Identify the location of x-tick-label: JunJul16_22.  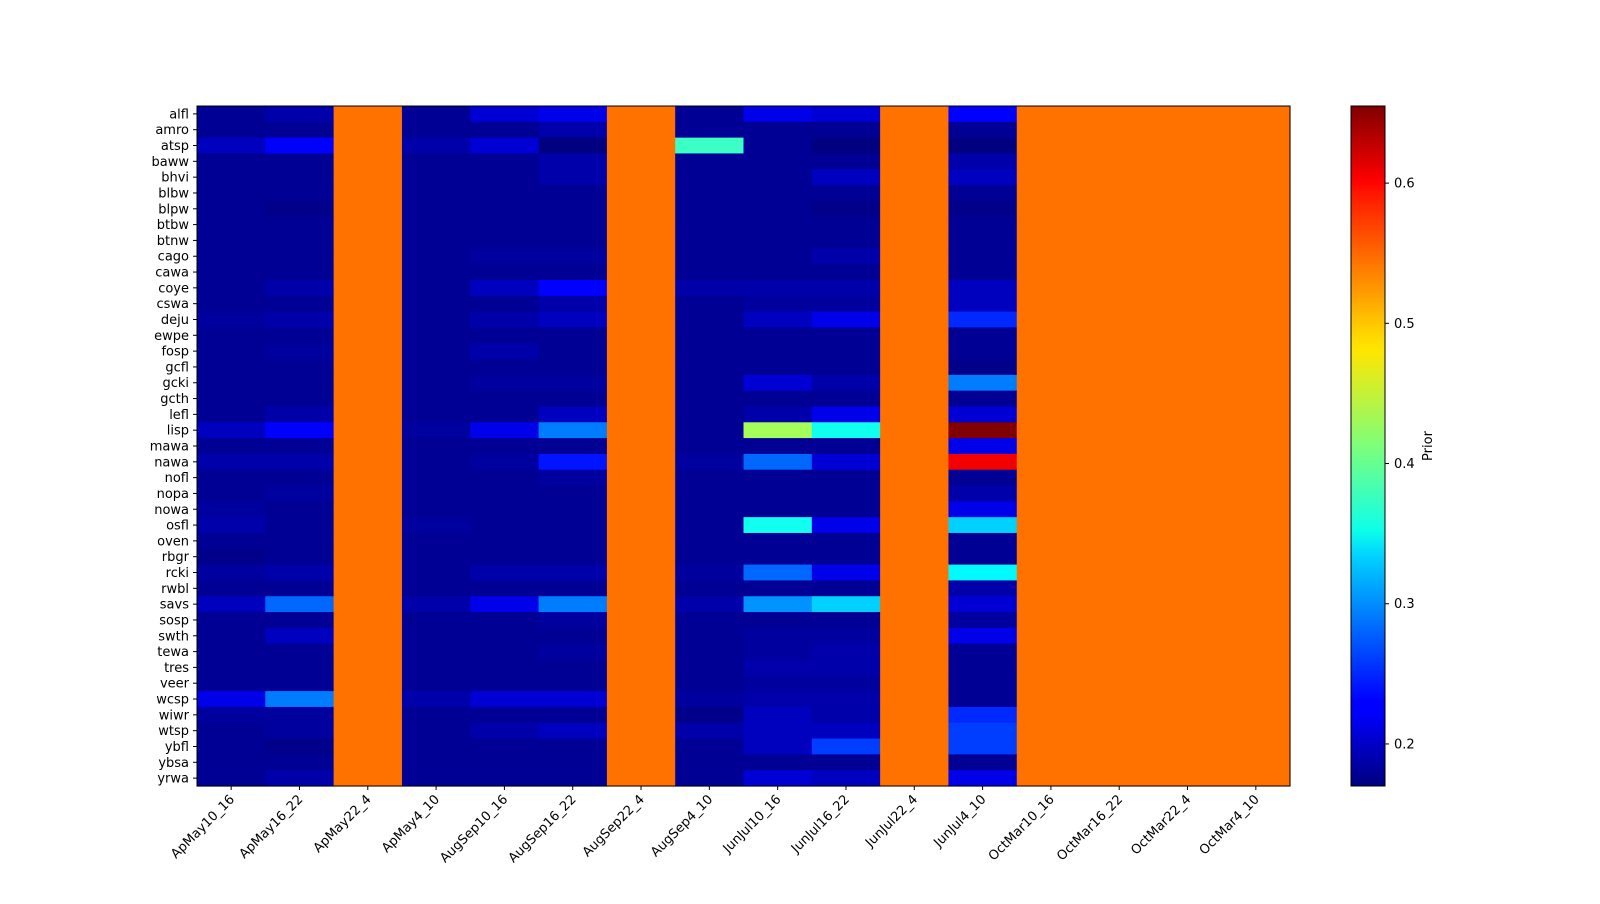
(820, 824).